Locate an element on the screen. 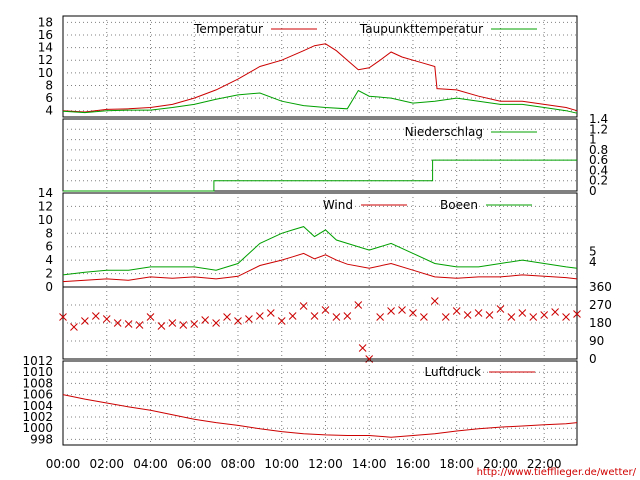 This screenshot has height=480, width=640. y-tick-label: 998 is located at coordinates (41, 439).